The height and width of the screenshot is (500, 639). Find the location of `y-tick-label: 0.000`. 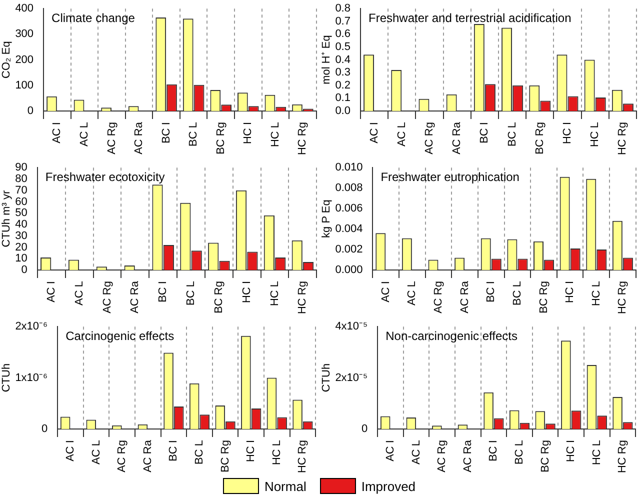

y-tick-label: 0.000 is located at coordinates (349, 270).